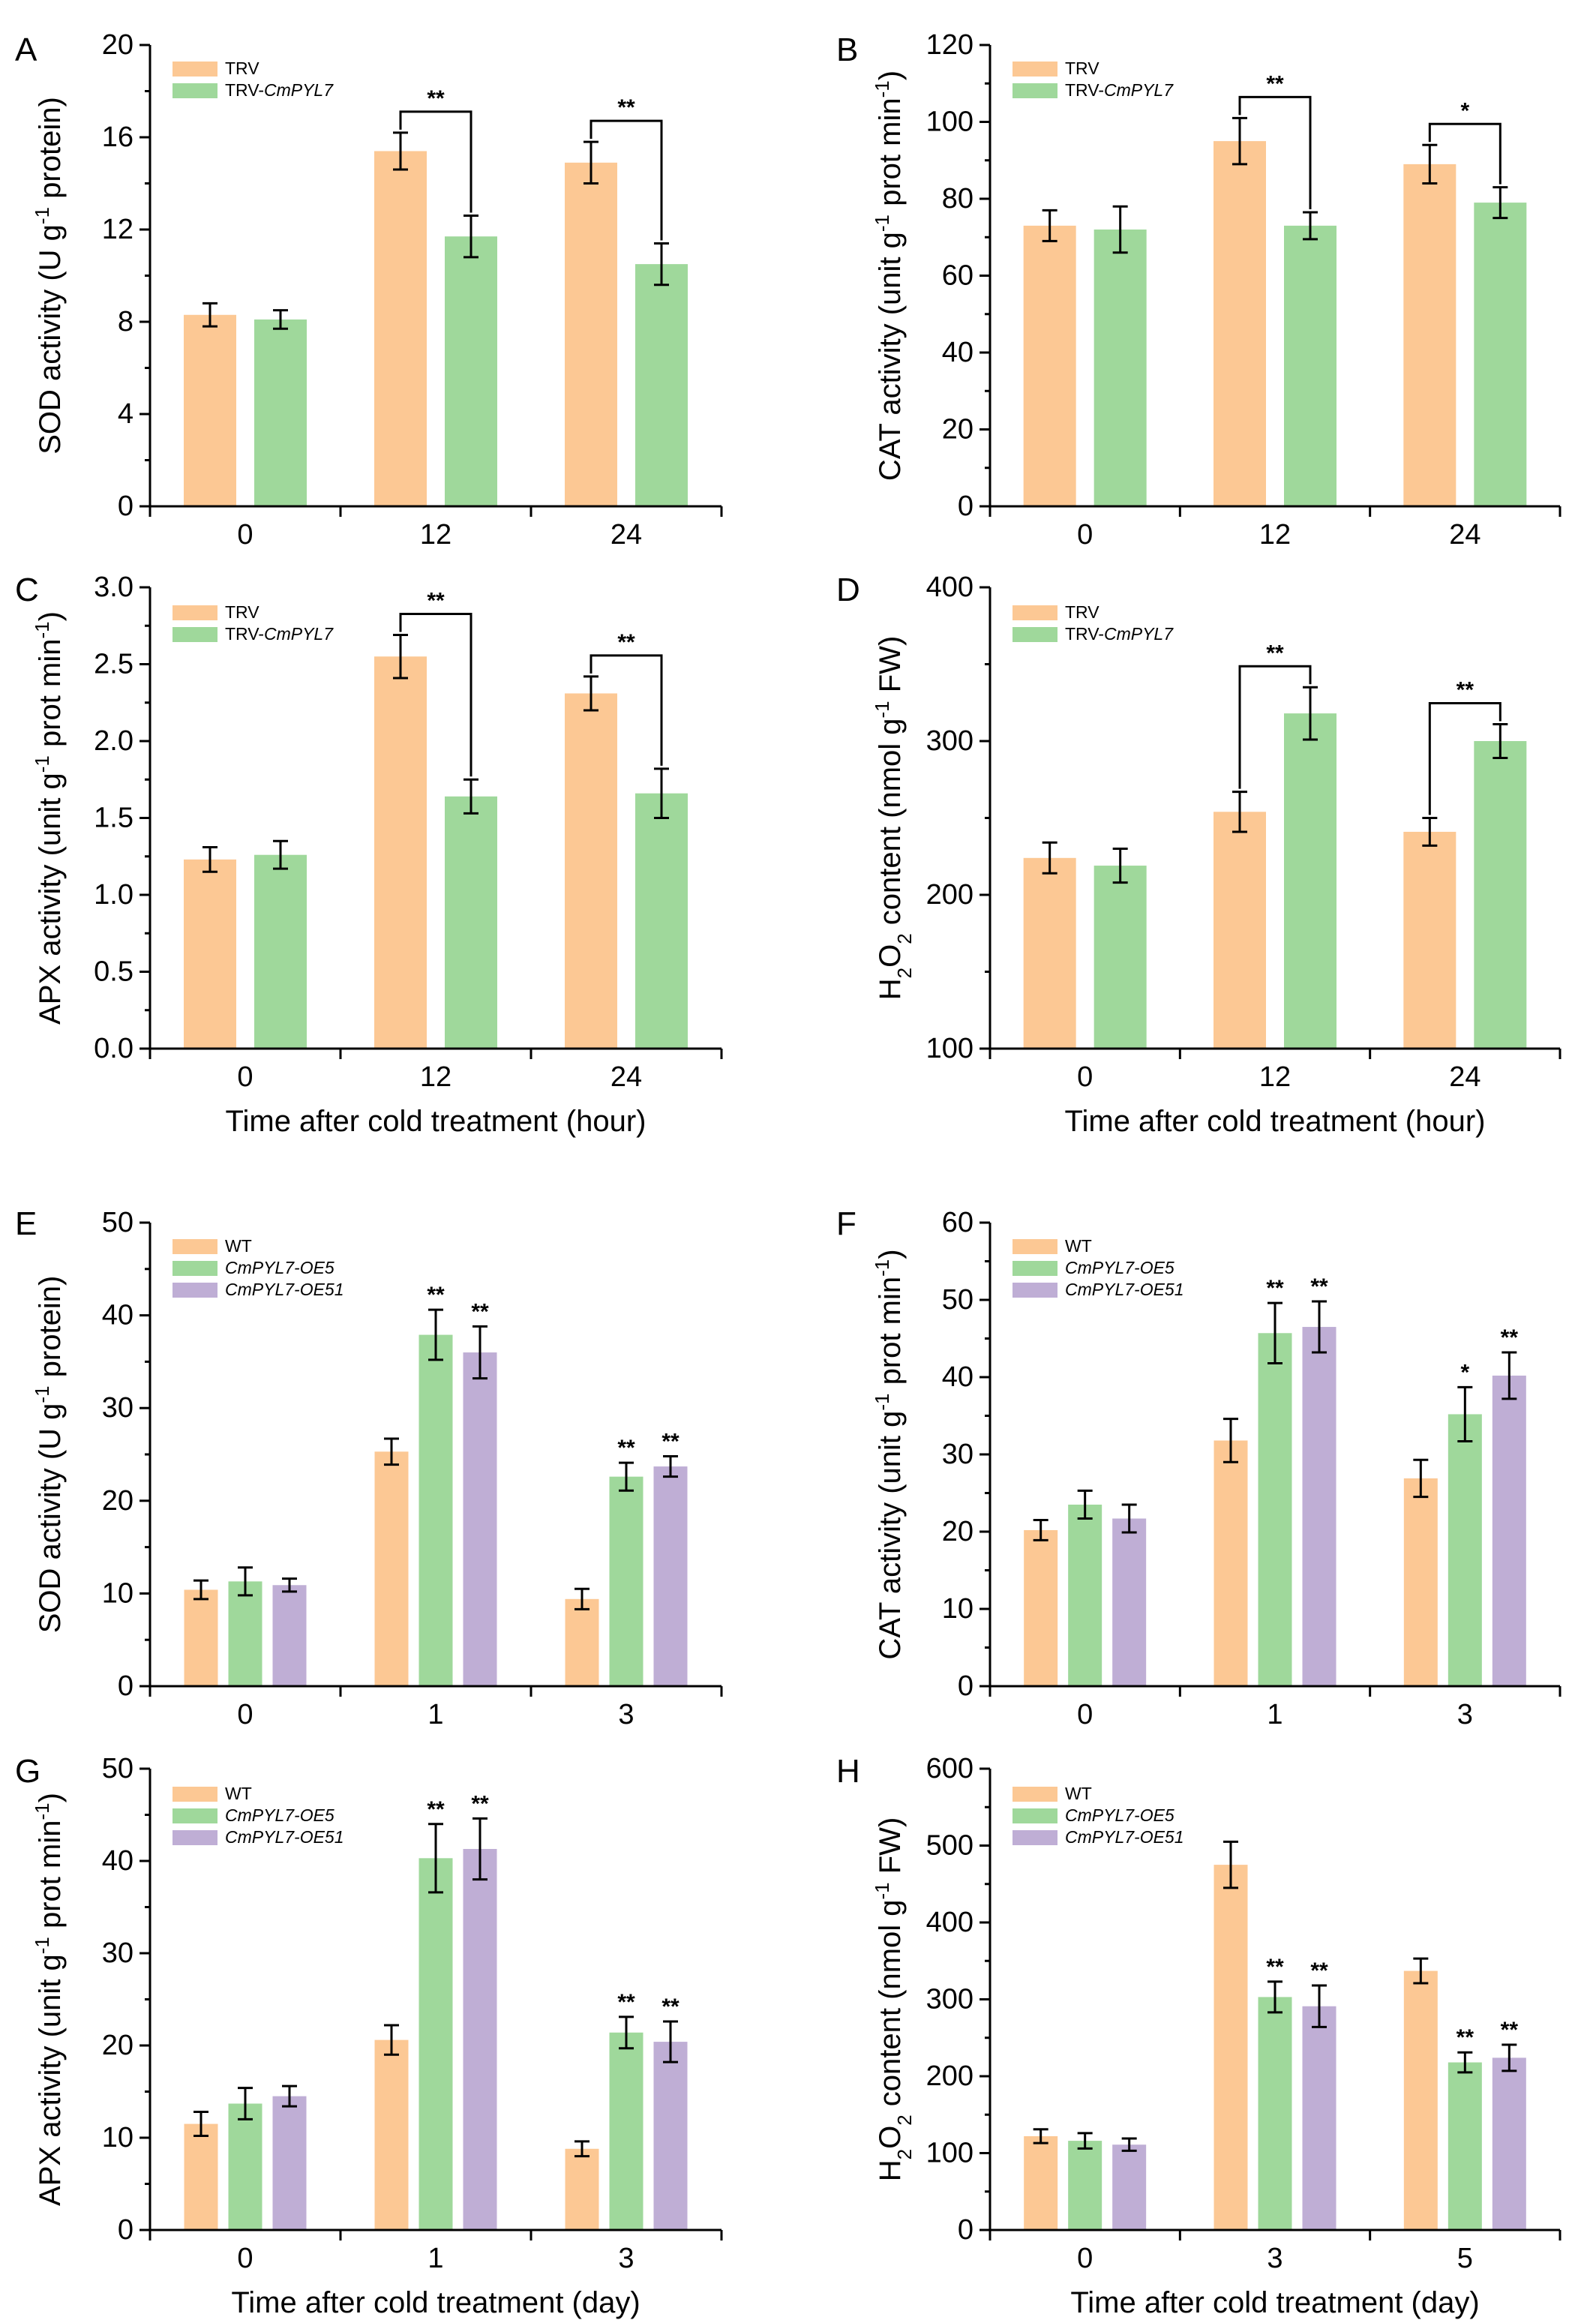 The width and height of the screenshot is (1596, 2320). I want to click on bar-c-s1-g1, so click(471, 923).